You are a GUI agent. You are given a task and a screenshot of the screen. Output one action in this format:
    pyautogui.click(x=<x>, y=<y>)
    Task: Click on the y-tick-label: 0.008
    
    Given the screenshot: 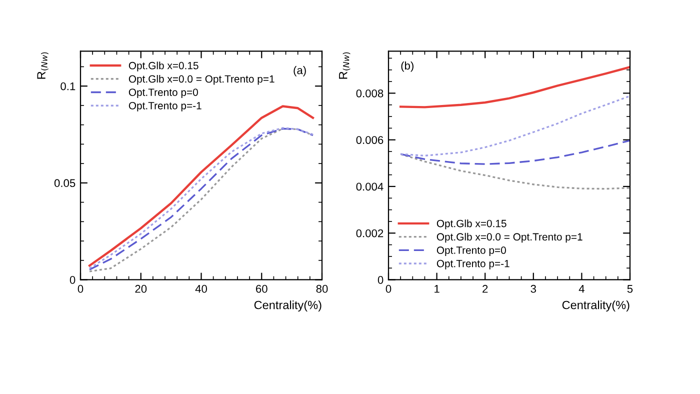 What is the action you would take?
    pyautogui.click(x=370, y=93)
    